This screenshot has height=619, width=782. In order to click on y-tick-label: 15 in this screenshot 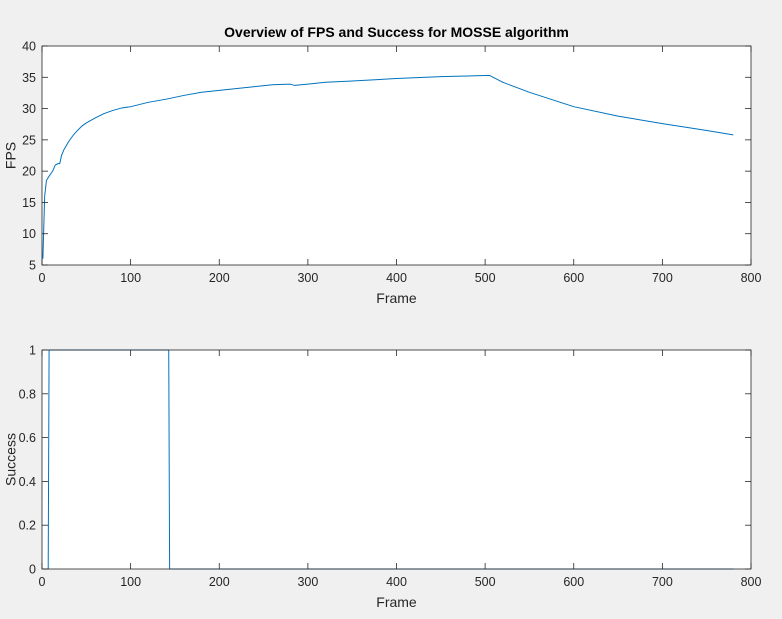, I will do `click(29, 203)`.